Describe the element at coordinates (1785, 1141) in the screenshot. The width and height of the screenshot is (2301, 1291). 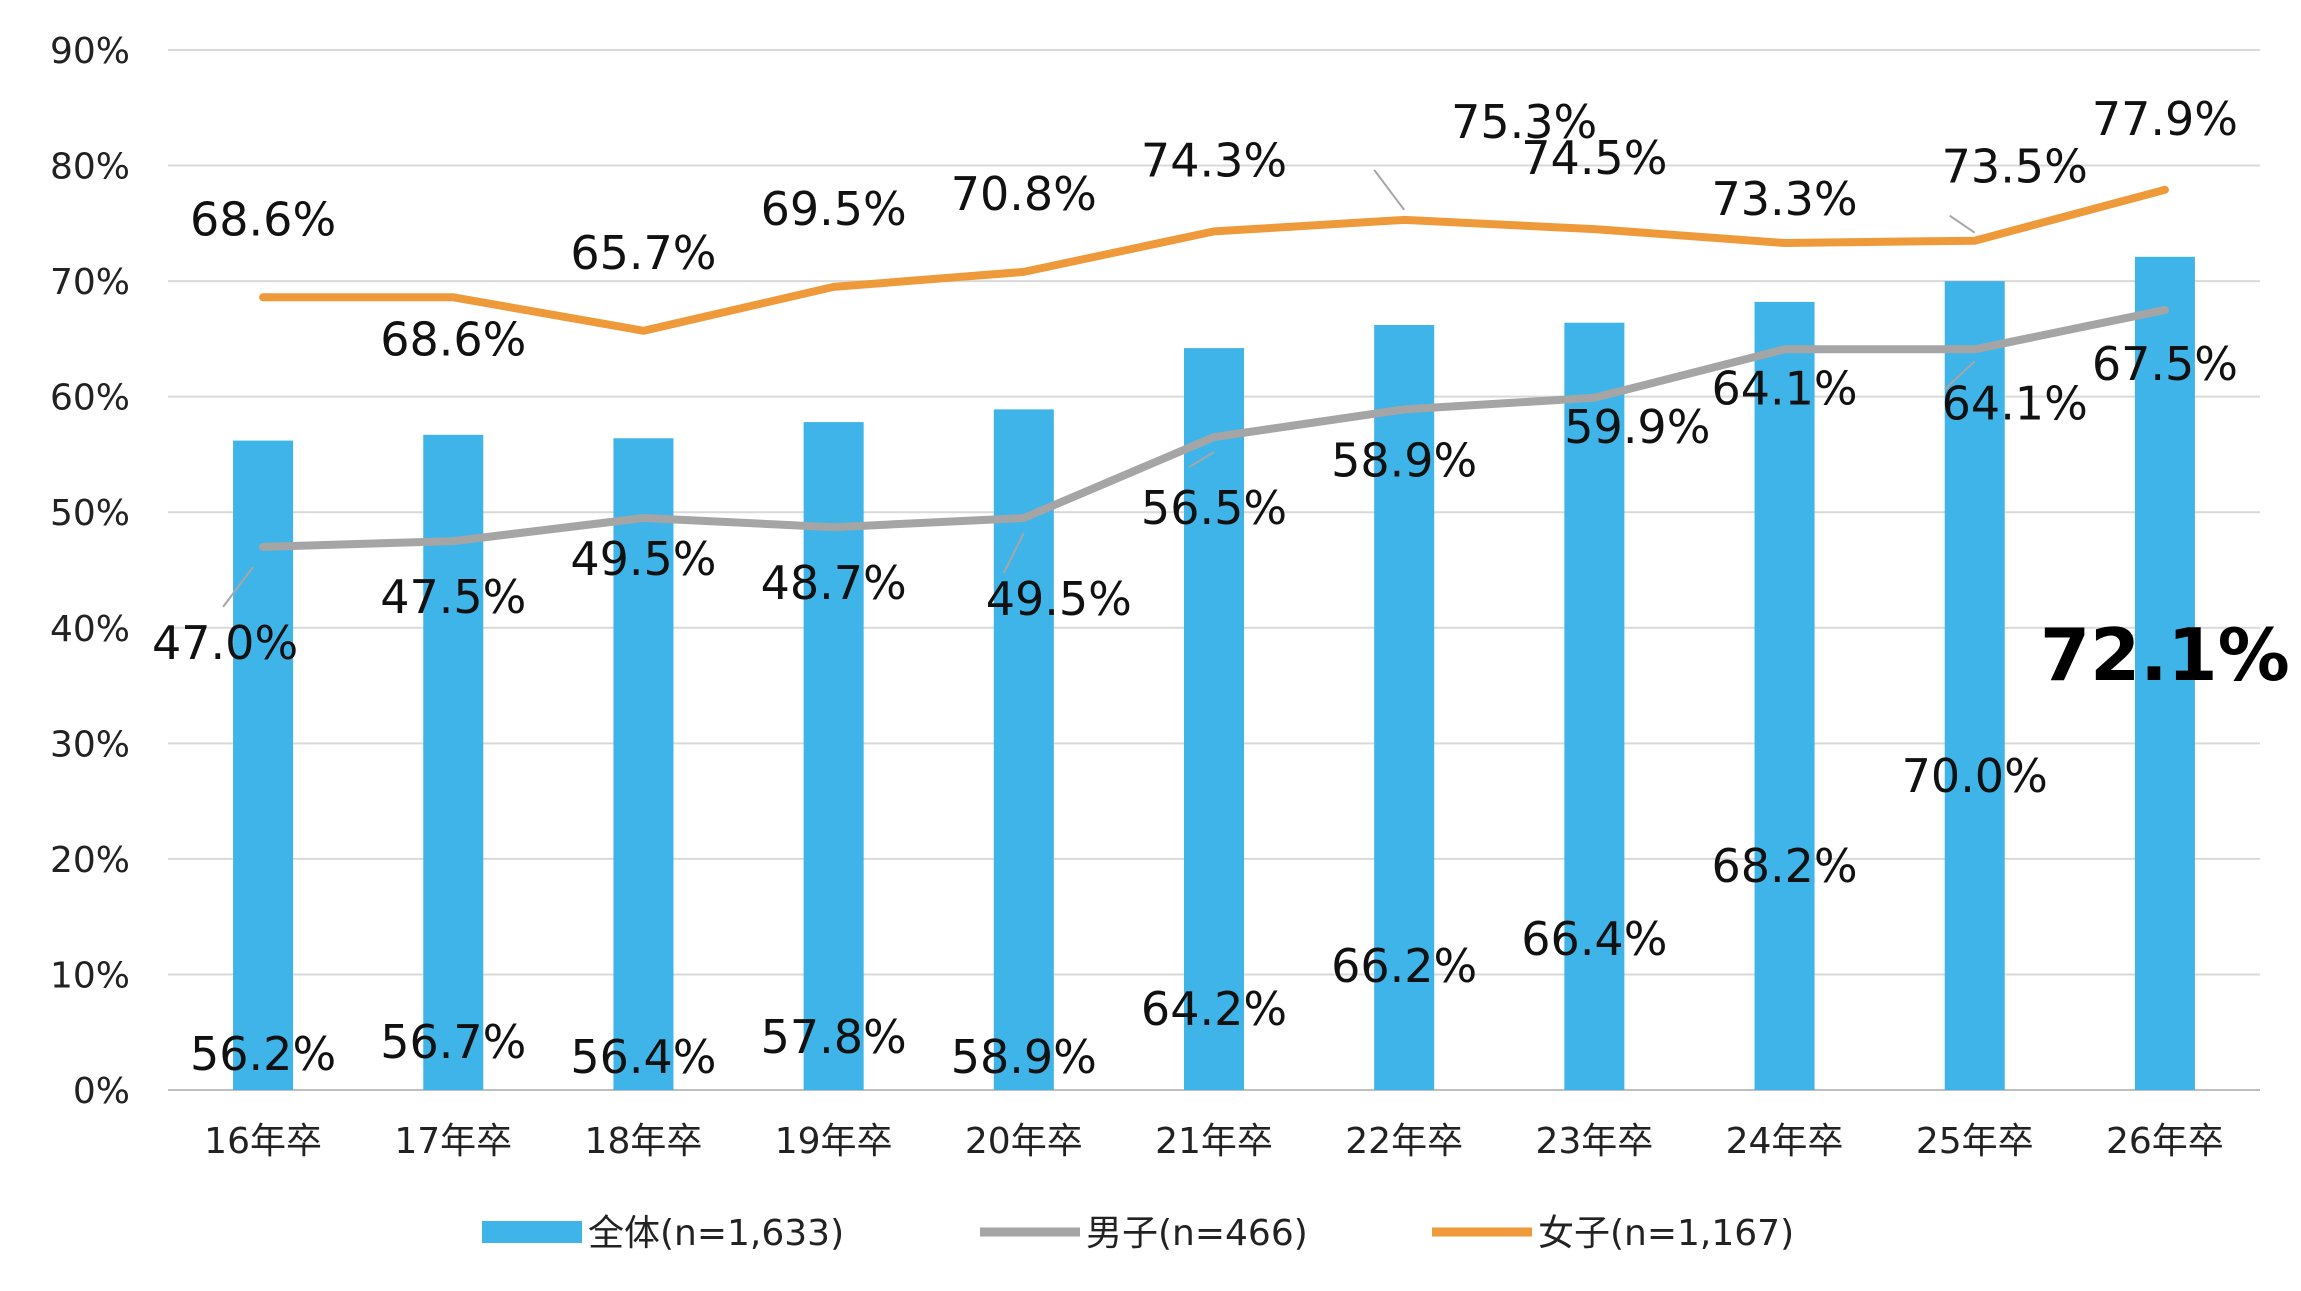
I see `x-tick-label: 24年卒` at that location.